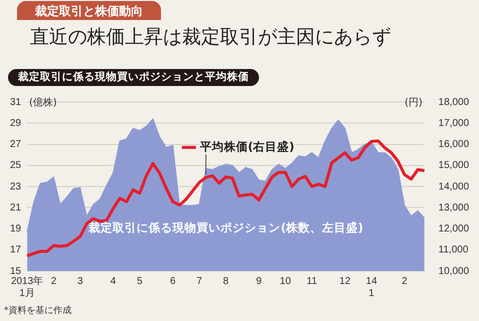 Image resolution: width=479 pixels, height=321 pixels. I want to click on y-tick-label: 27, so click(16, 144).